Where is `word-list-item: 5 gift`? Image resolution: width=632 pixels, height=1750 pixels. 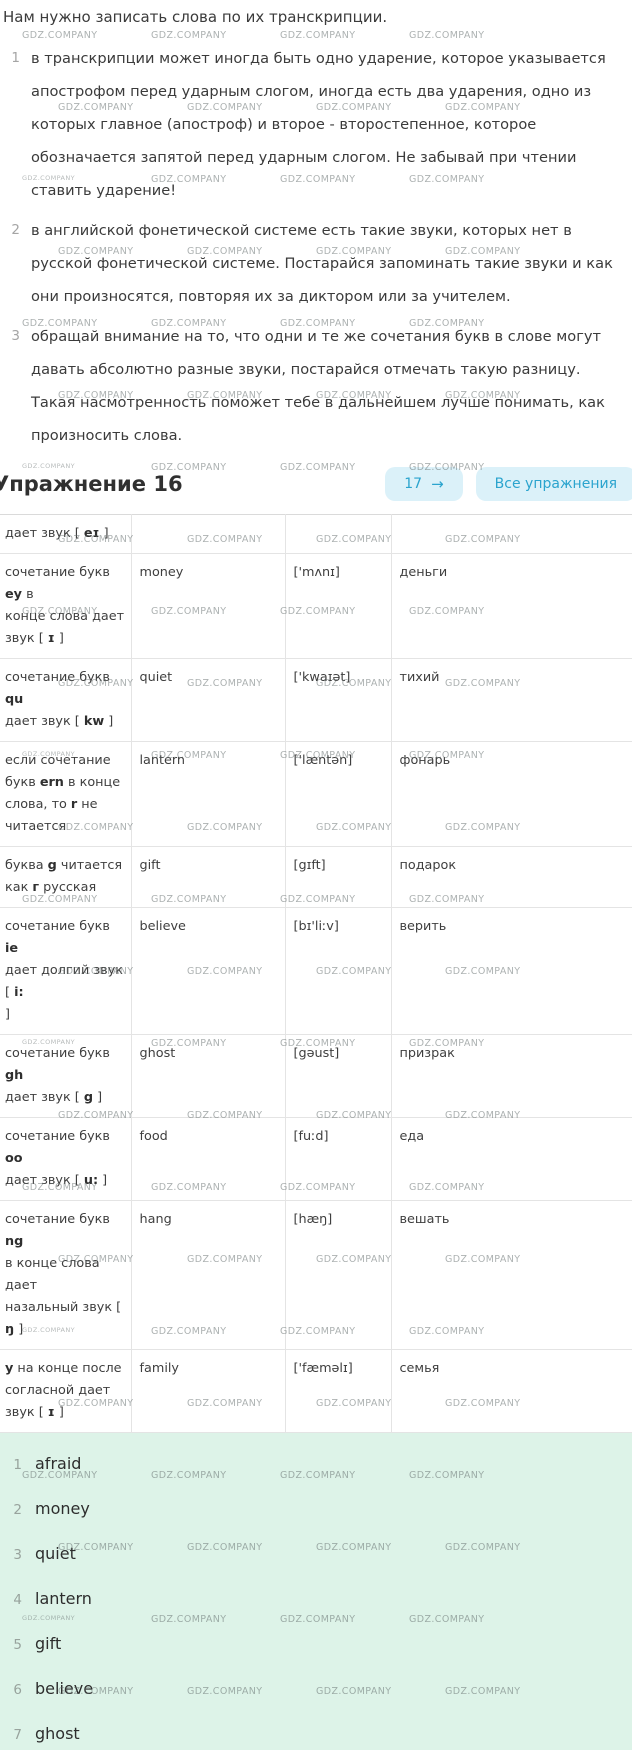 word-list-item: 5 gift is located at coordinates (316, 1644).